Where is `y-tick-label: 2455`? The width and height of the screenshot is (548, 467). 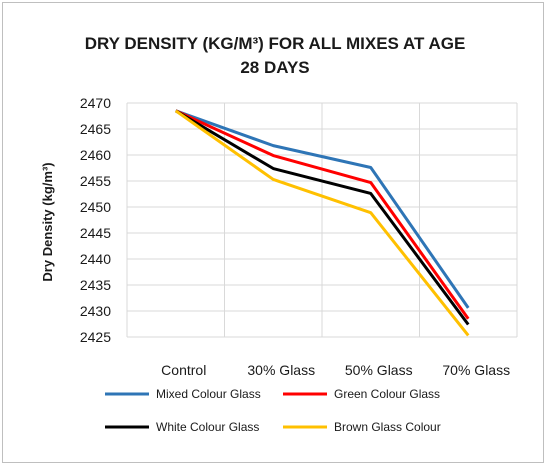 y-tick-label: 2455 is located at coordinates (95, 181).